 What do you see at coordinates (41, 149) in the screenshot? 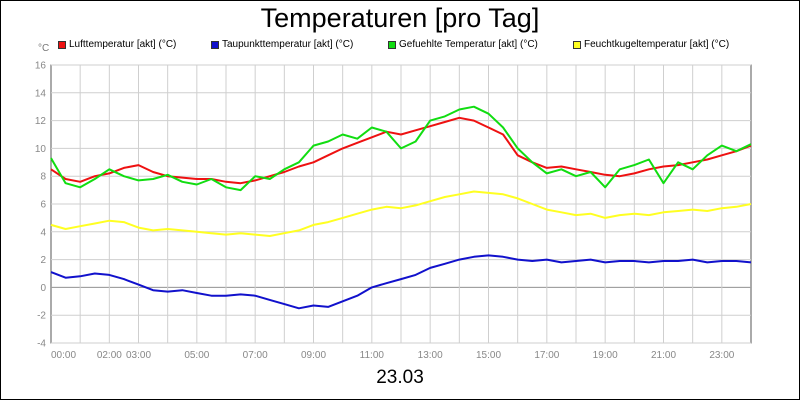
I see `y-tick-label: 10` at bounding box center [41, 149].